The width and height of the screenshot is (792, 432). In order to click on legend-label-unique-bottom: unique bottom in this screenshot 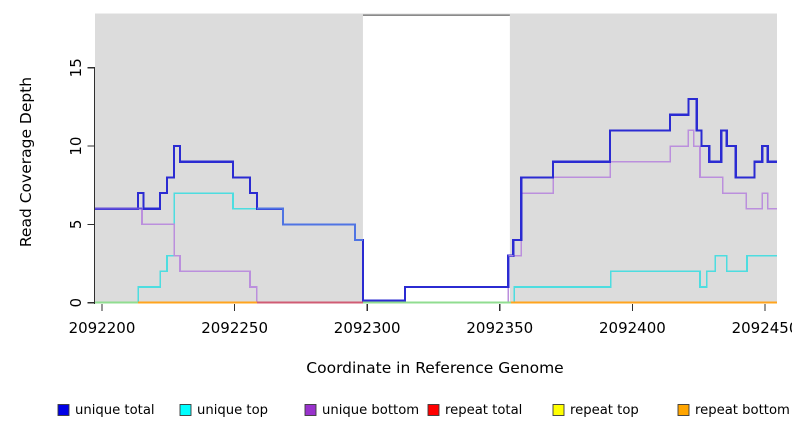, I will do `click(370, 410)`.